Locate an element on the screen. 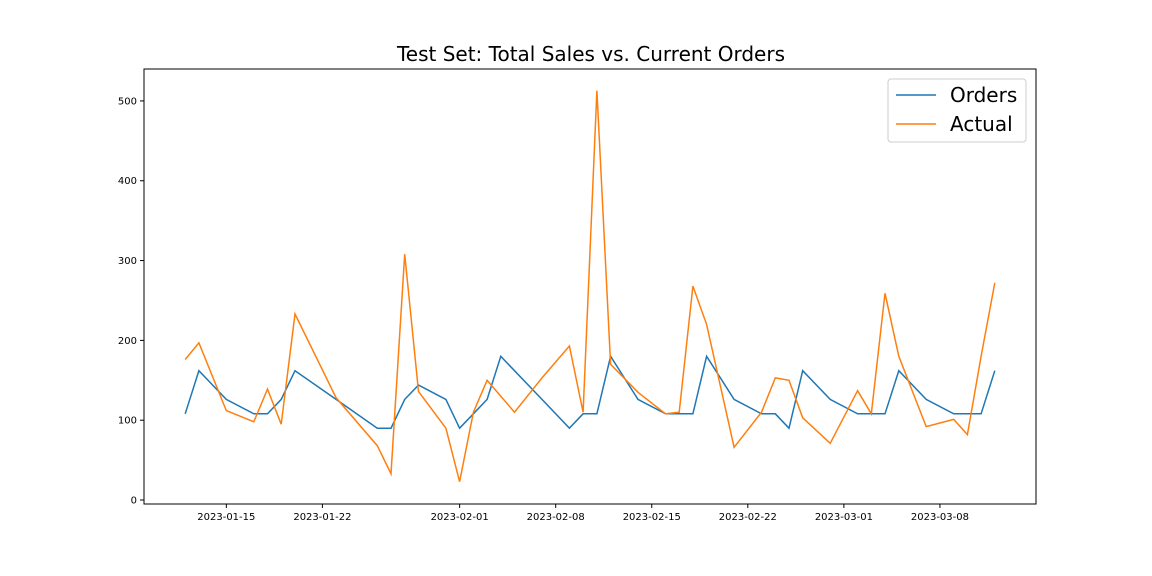 The image size is (1152, 576). y-tick-label: 300 is located at coordinates (127, 261).